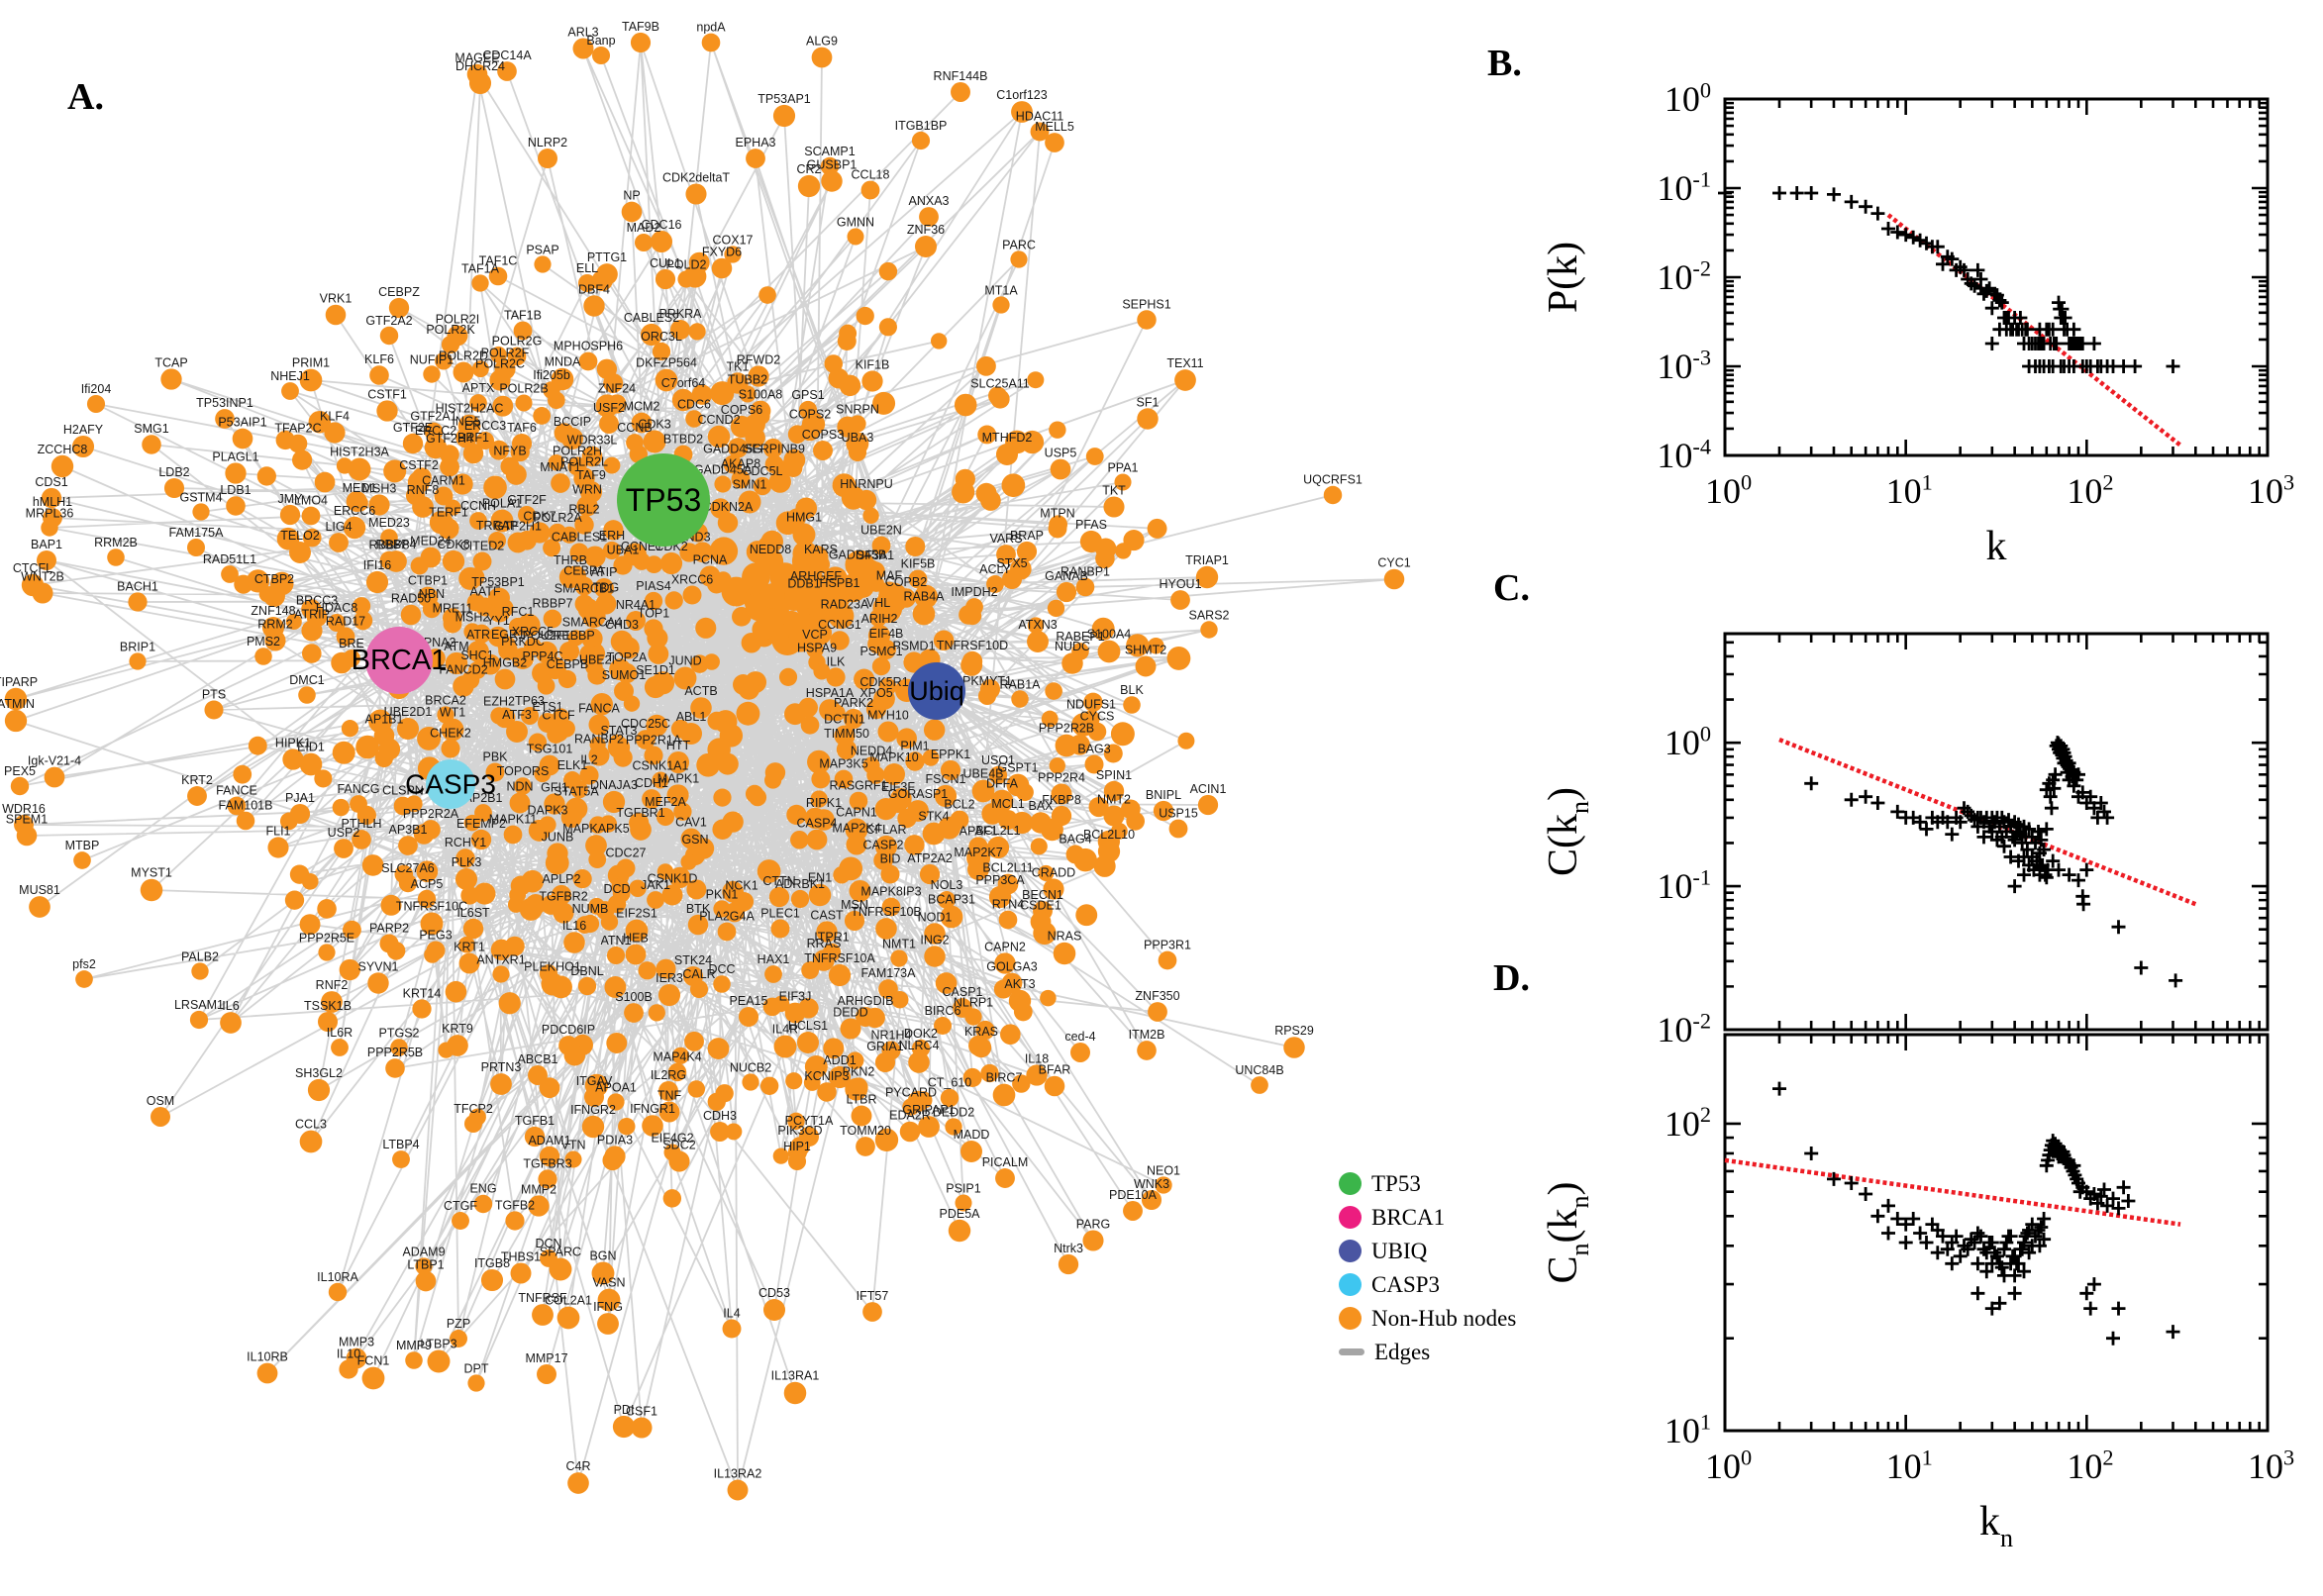  What do you see at coordinates (959, 1231) in the screenshot?
I see `node-PDE5A` at bounding box center [959, 1231].